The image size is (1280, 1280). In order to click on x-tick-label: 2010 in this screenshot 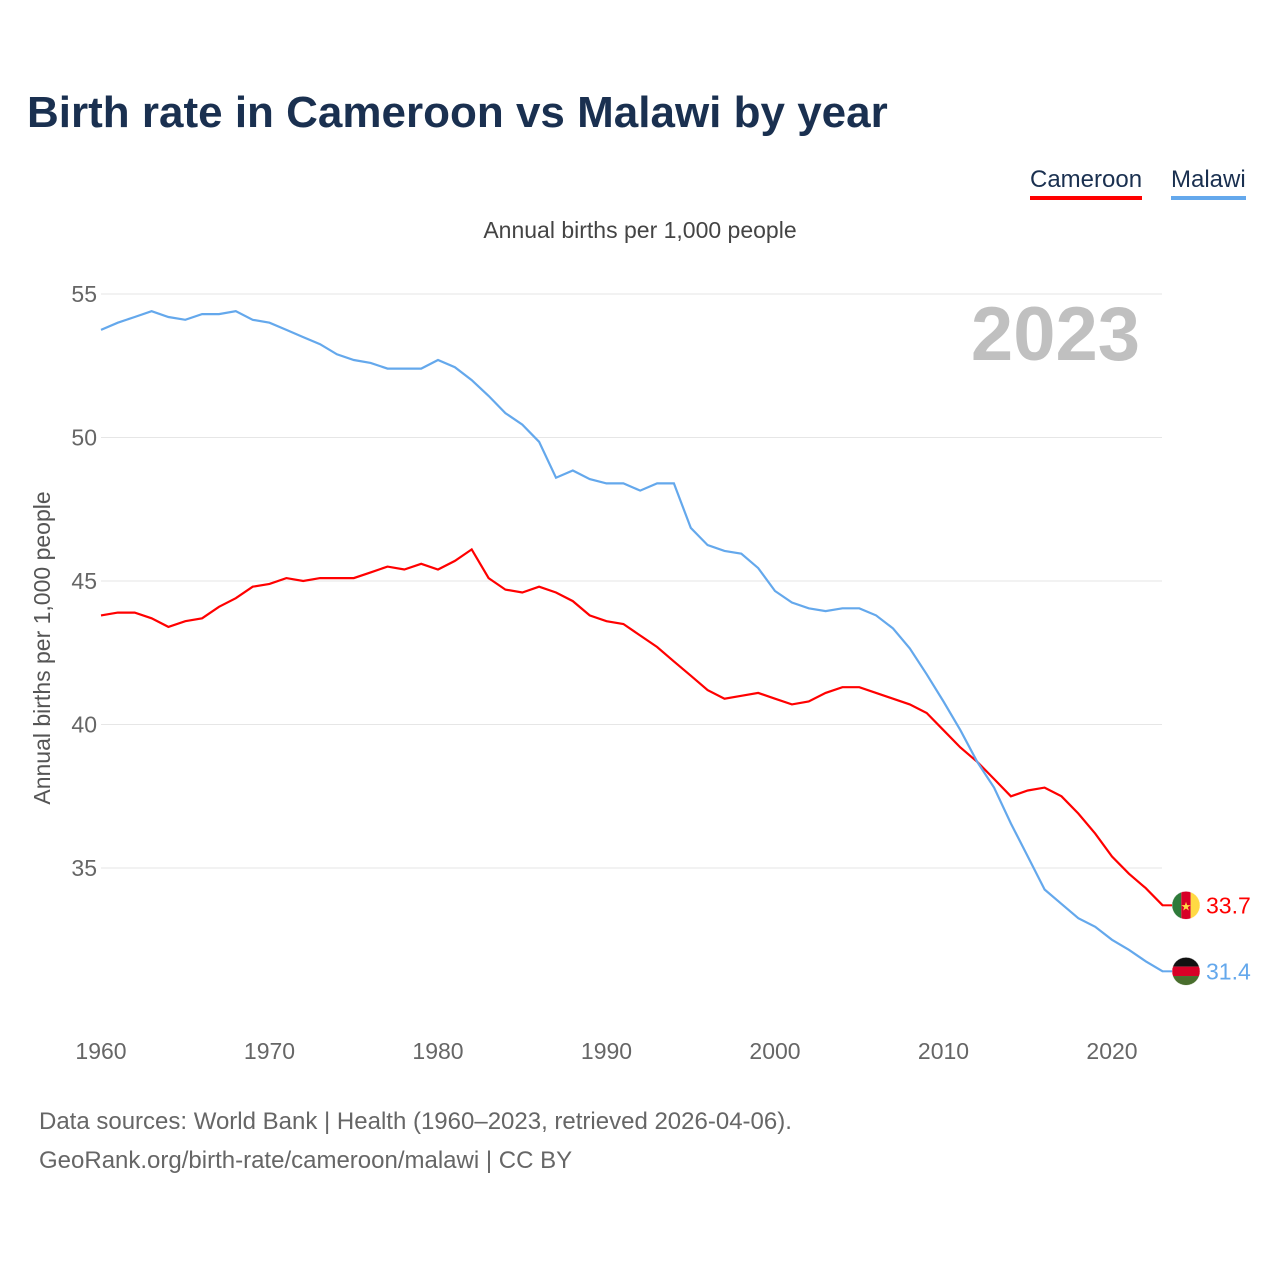, I will do `click(943, 1051)`.